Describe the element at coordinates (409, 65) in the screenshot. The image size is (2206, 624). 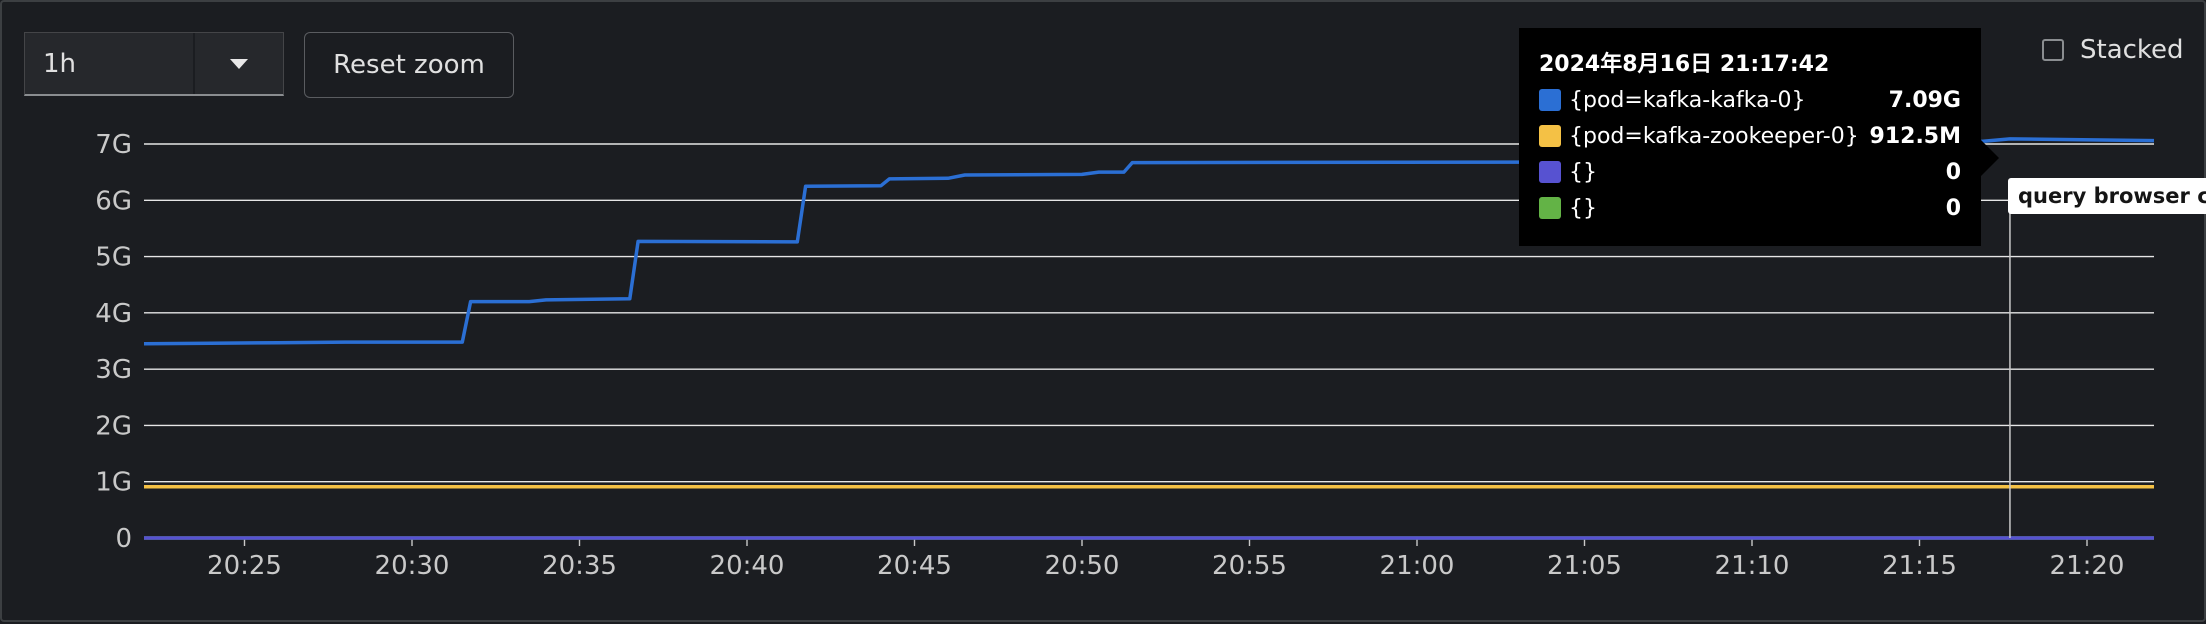
I see `reset-zoom-button: Reset zoom` at that location.